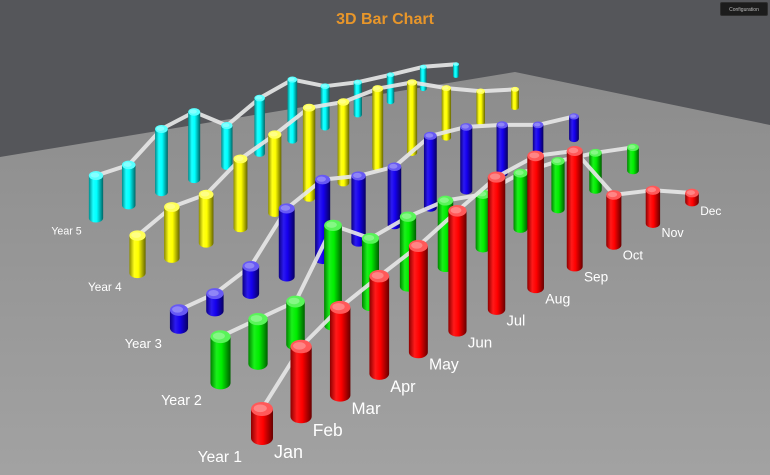 The width and height of the screenshot is (770, 475). I want to click on month-label-sep: Sep, so click(596, 276).